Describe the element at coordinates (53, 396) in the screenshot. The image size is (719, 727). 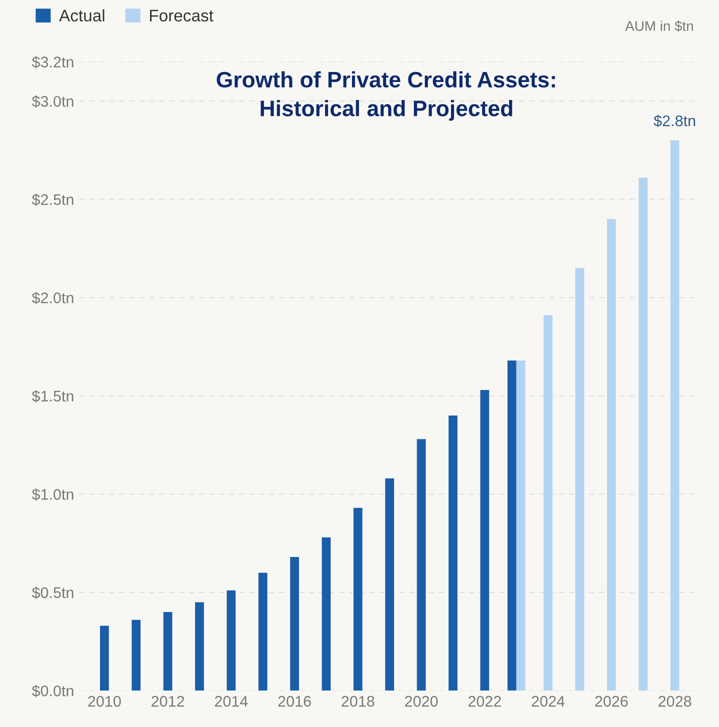
I see `y-tick-label: $1.5tn` at that location.